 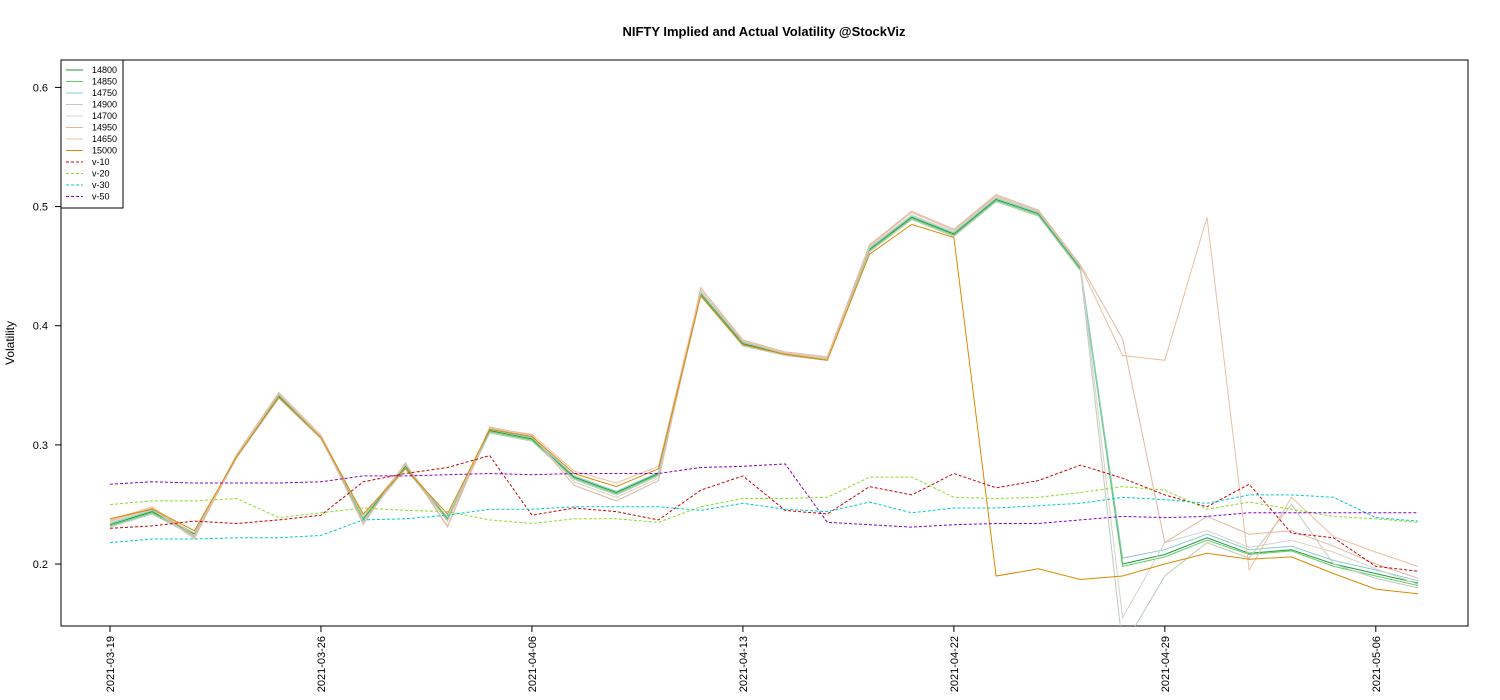 I want to click on legend-label-v-10: v-10, so click(x=101, y=162).